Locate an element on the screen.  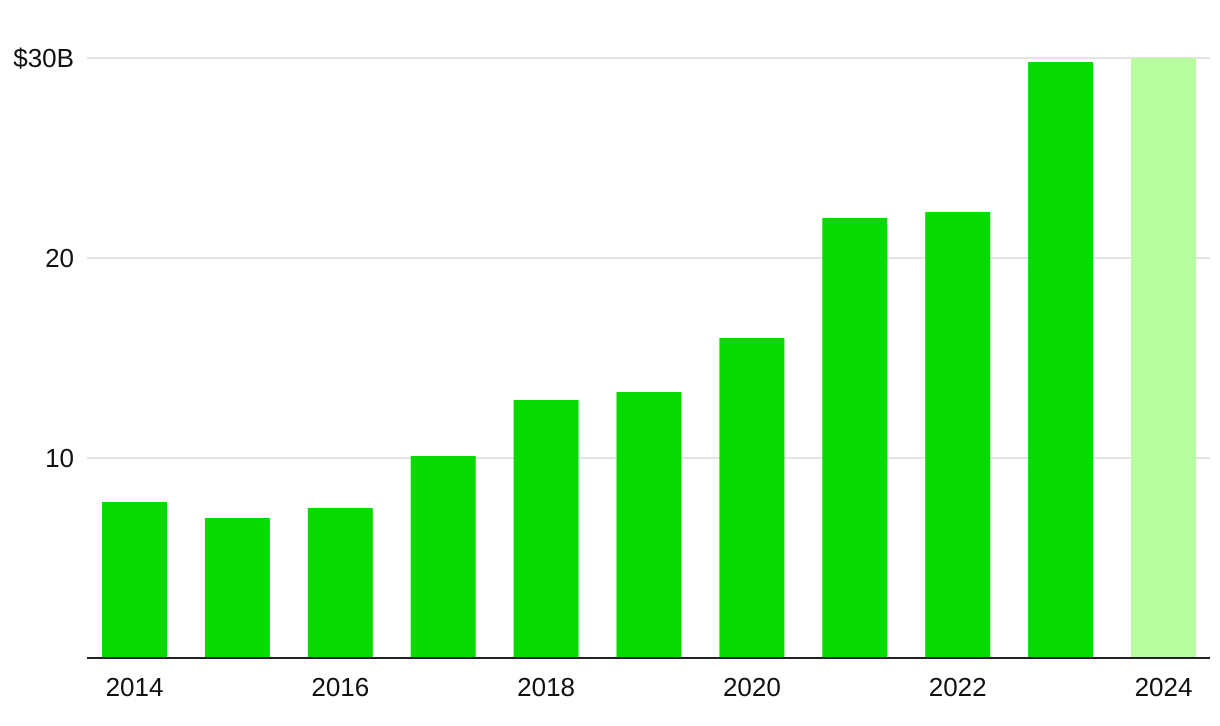
bar-2024 is located at coordinates (1163, 358).